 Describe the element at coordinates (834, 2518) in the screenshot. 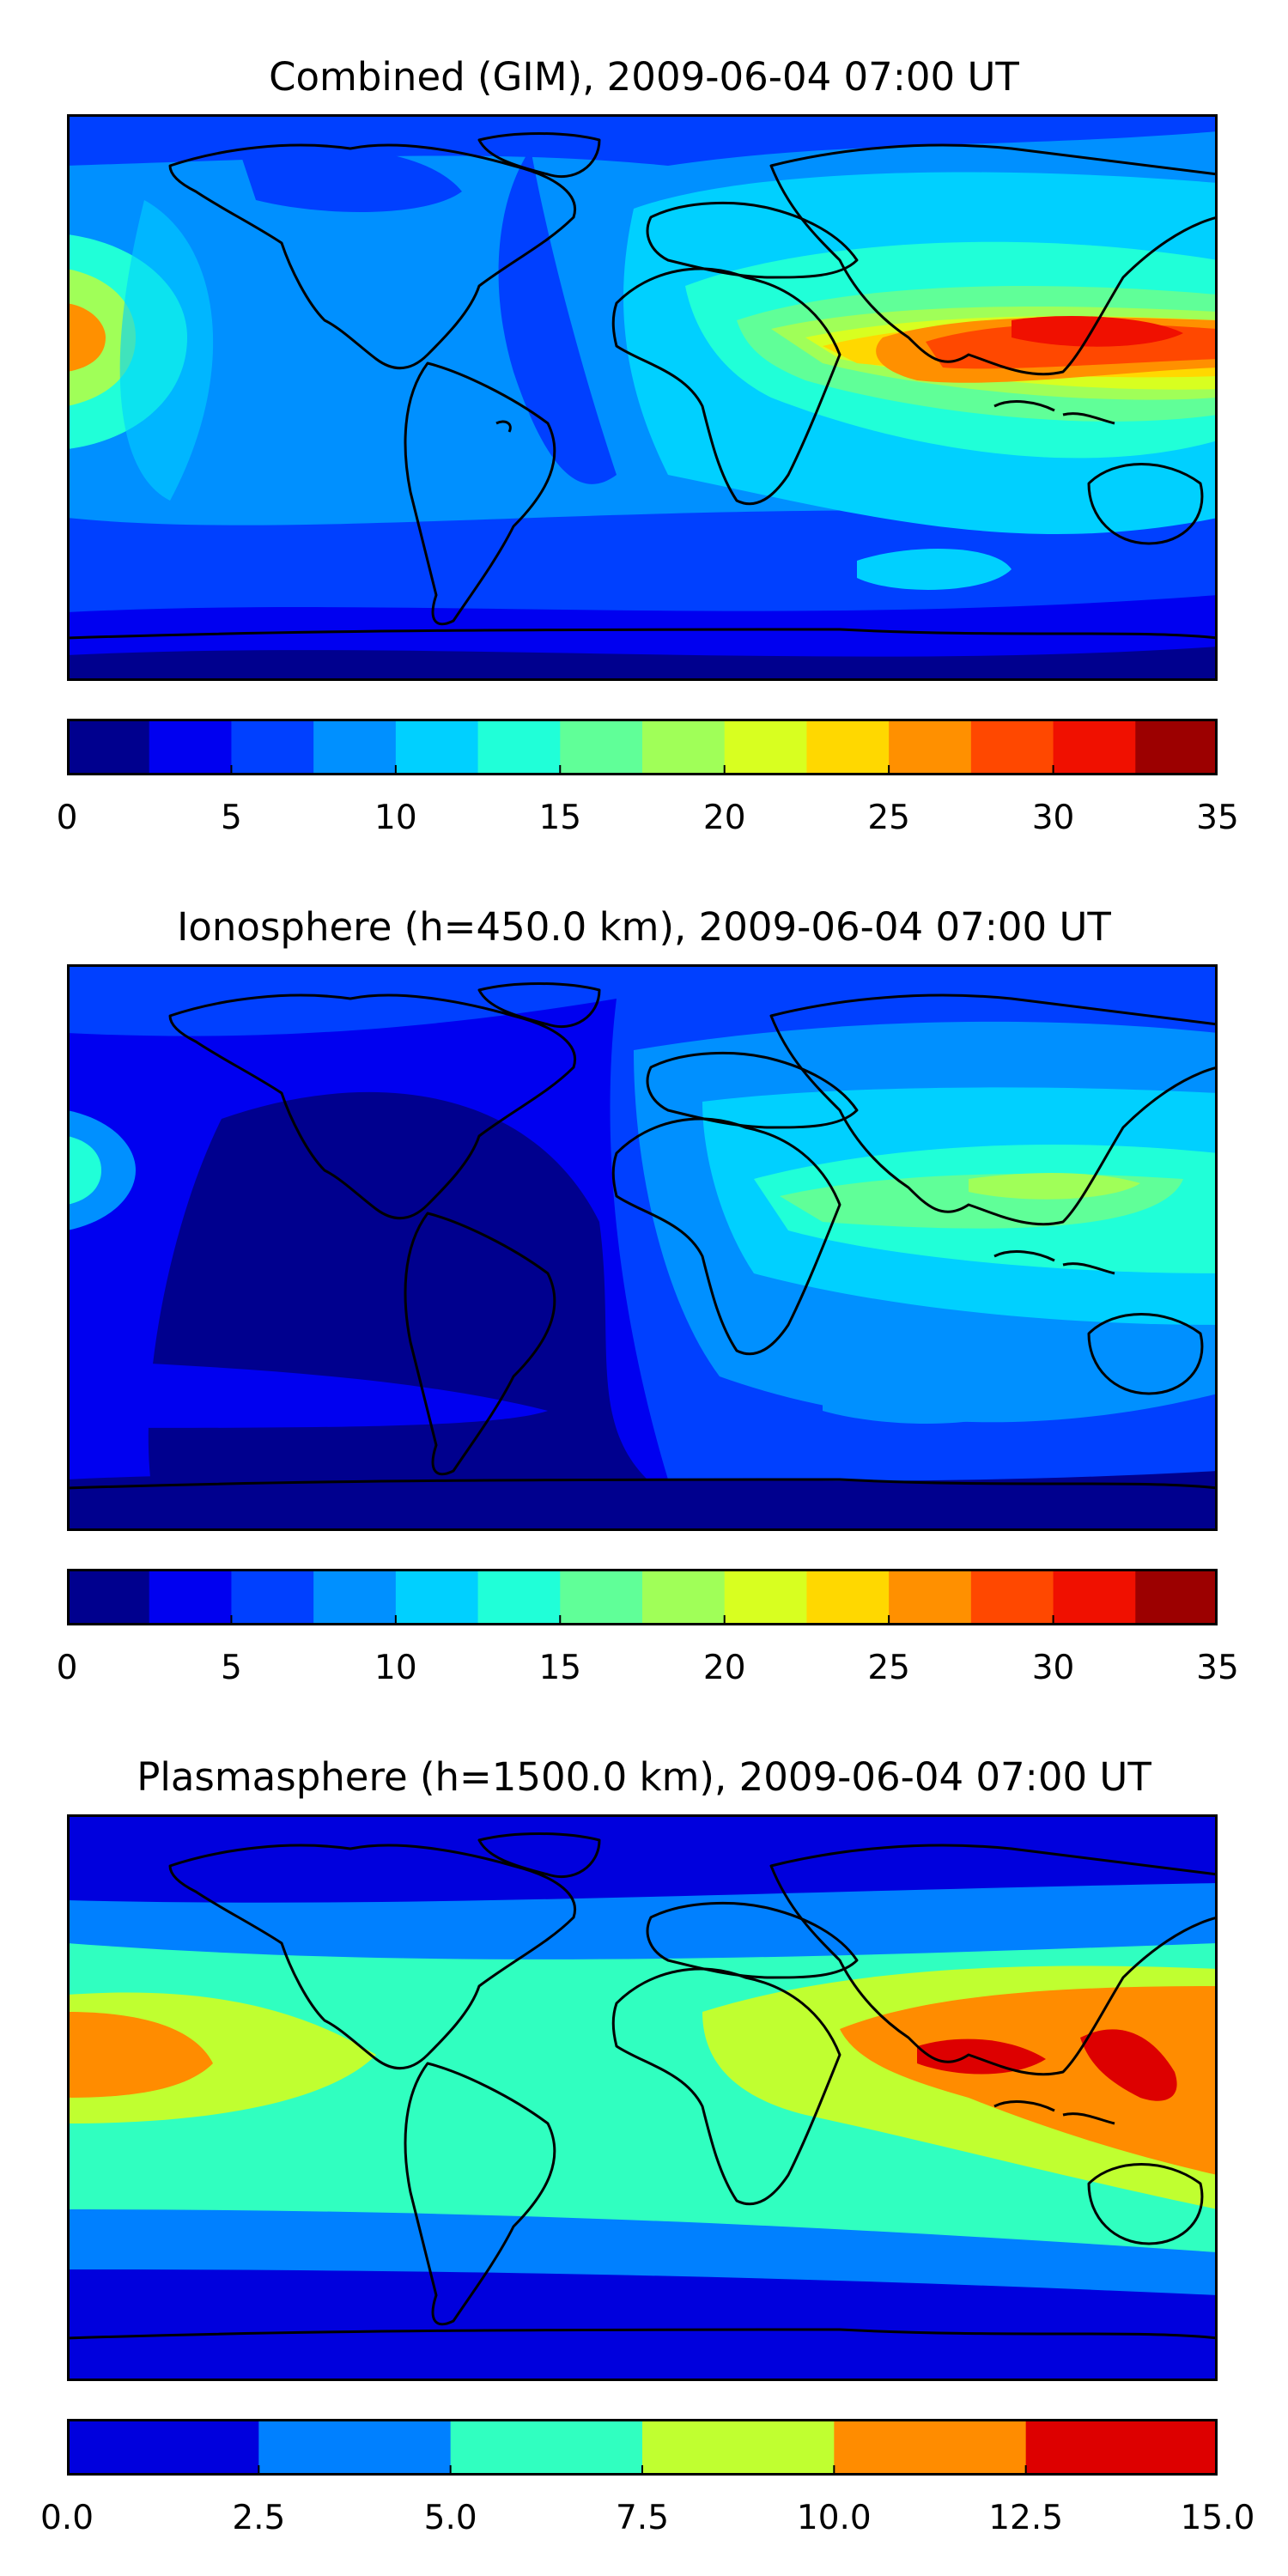

I see `colorbar-tick-label: 10.0` at that location.